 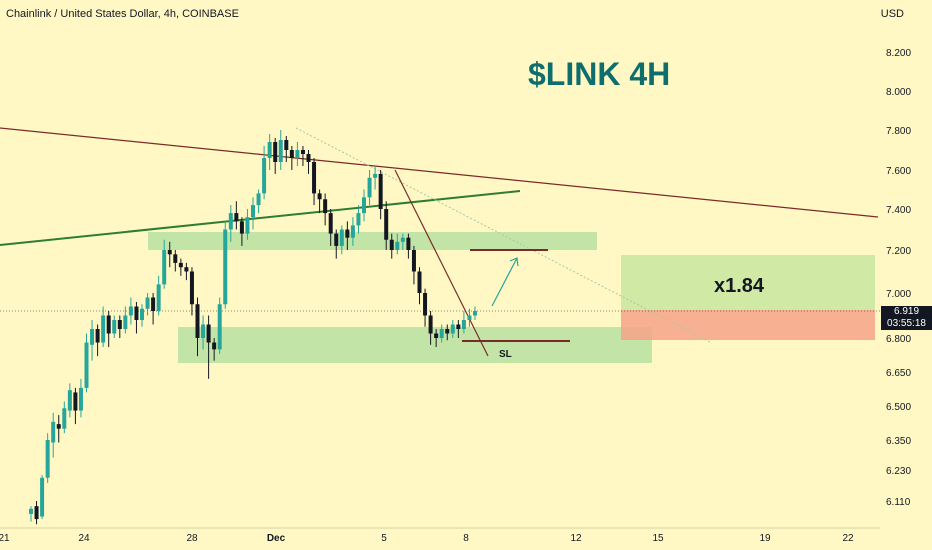 I want to click on y-tick-label: 7.400, so click(x=898, y=210).